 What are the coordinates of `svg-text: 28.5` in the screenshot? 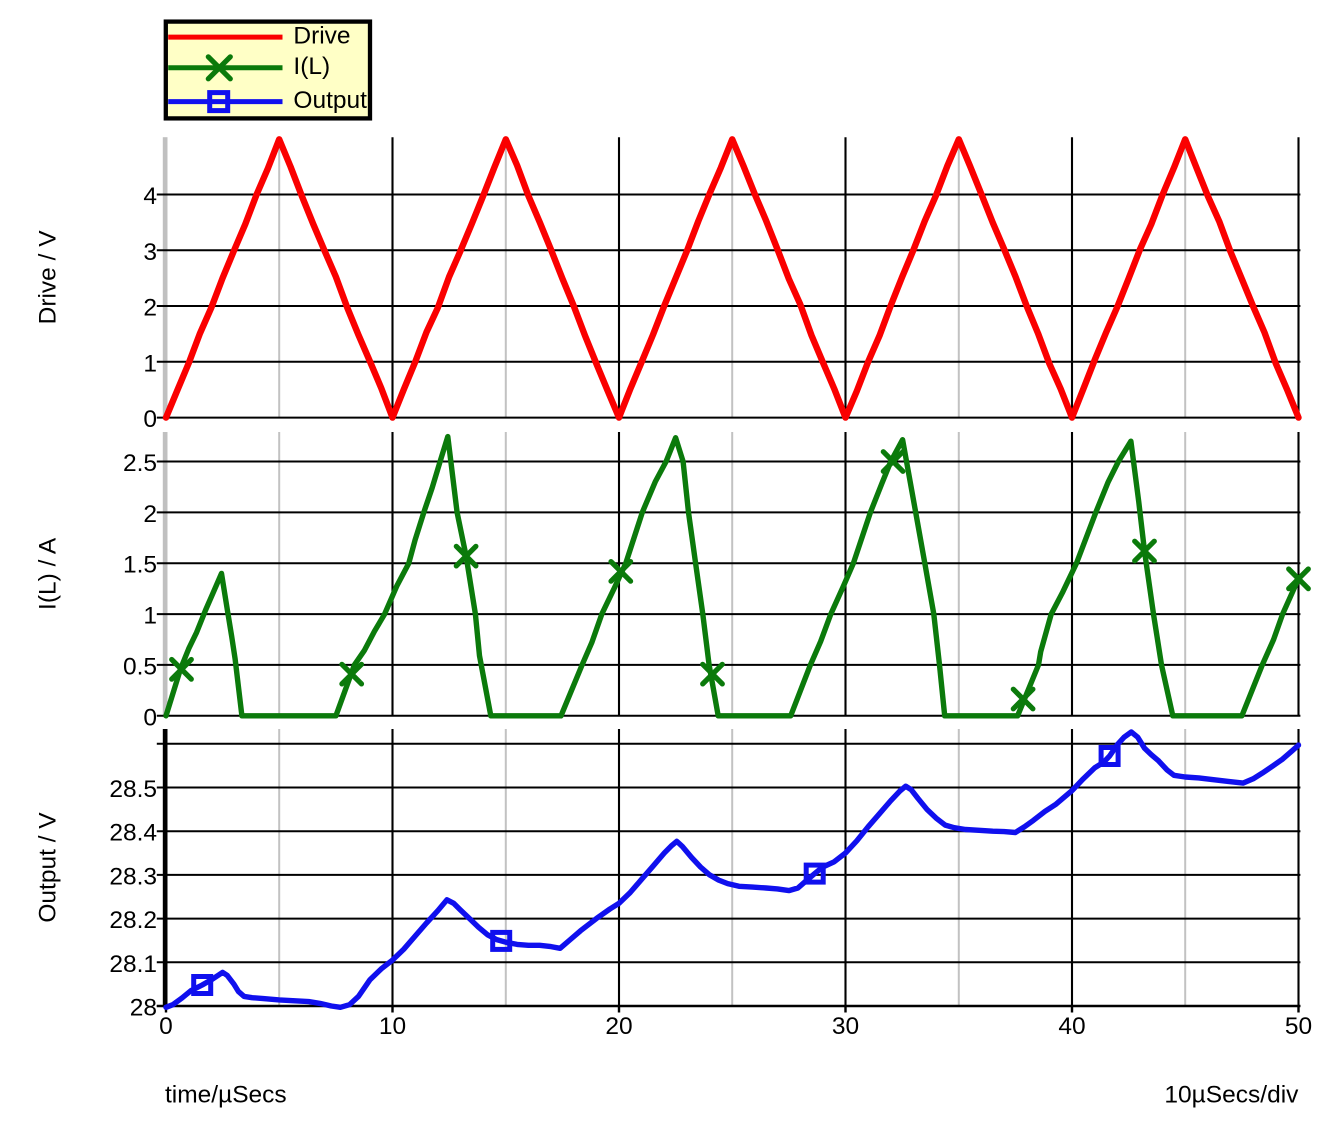 It's located at (133, 789).